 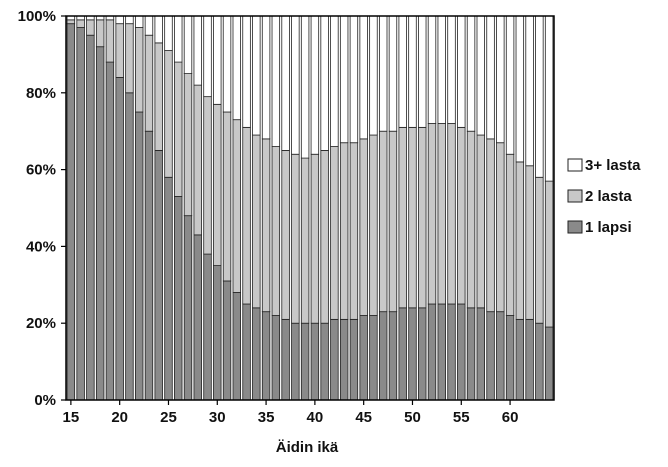 I want to click on legend-swatch-1-lapsi, so click(x=575, y=227).